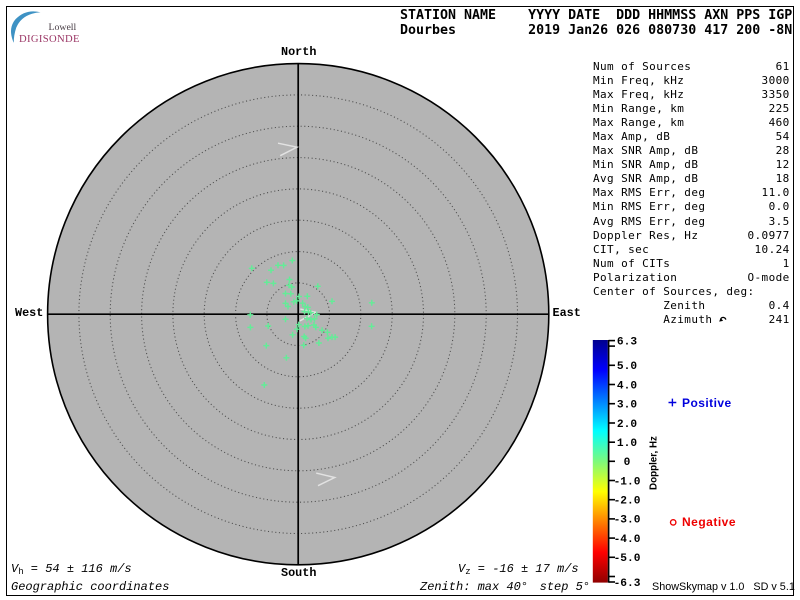  What do you see at coordinates (627, 584) in the screenshot?
I see `svg-text: -6.3` at bounding box center [627, 584].